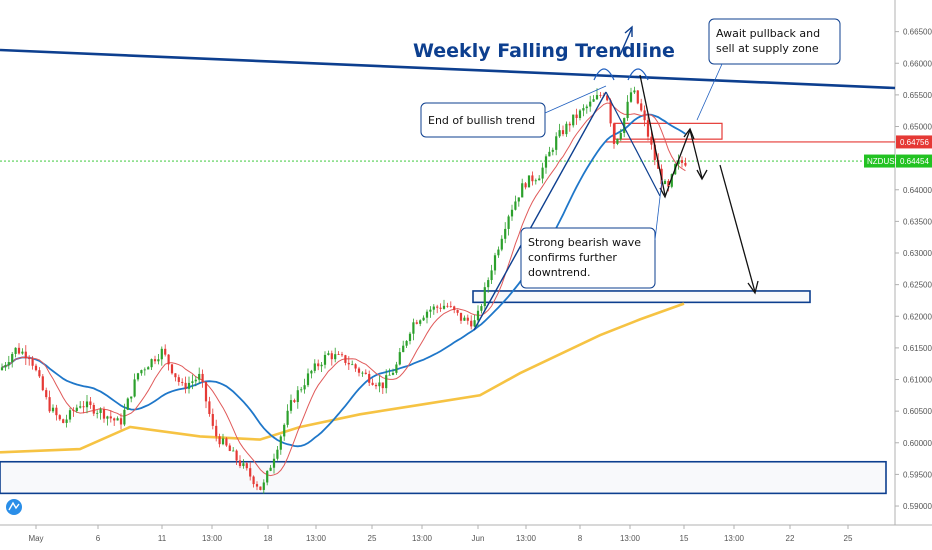  I want to click on callout-bearish-wave-line2: confirms further, so click(572, 257).